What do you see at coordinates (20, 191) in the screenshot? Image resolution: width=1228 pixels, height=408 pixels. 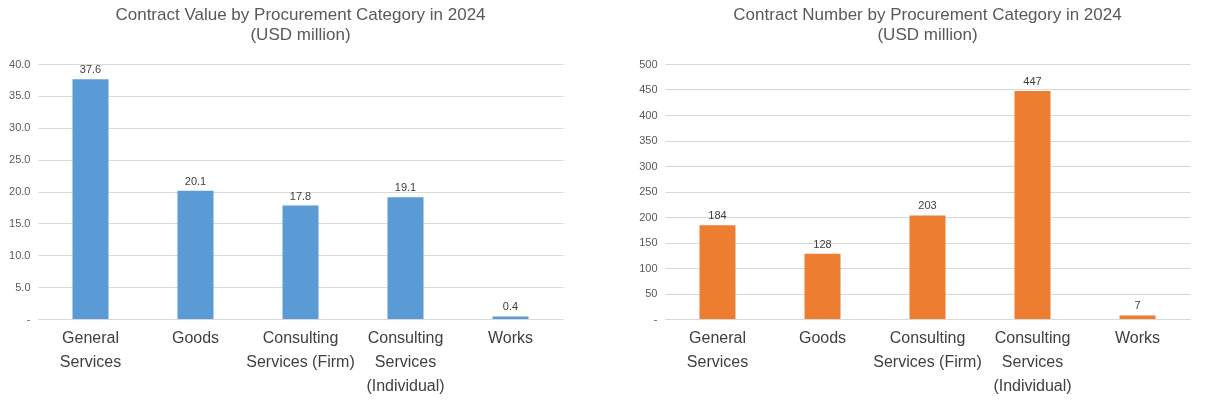 I see `y-tick-label: 20.0` at bounding box center [20, 191].